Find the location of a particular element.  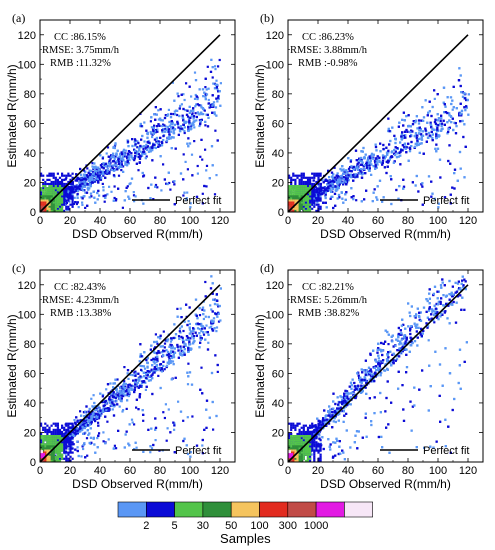

x-tick-label: 60 is located at coordinates (130, 221).